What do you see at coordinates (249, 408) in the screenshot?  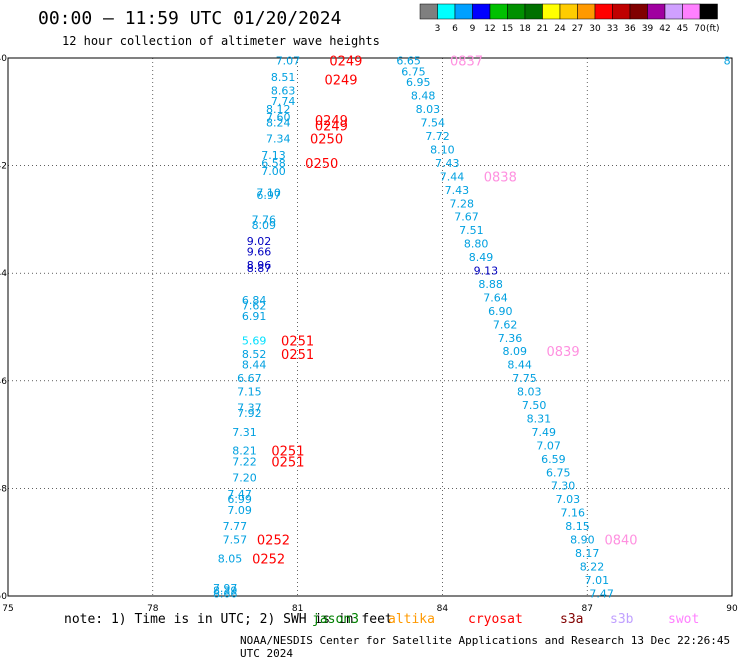 I see `swh-value-label: 7.37` at bounding box center [249, 408].